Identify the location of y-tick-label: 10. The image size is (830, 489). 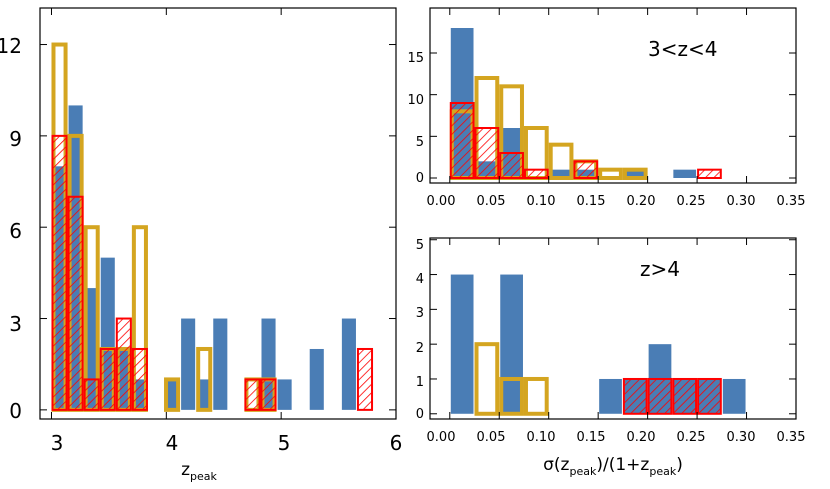
(415, 100).